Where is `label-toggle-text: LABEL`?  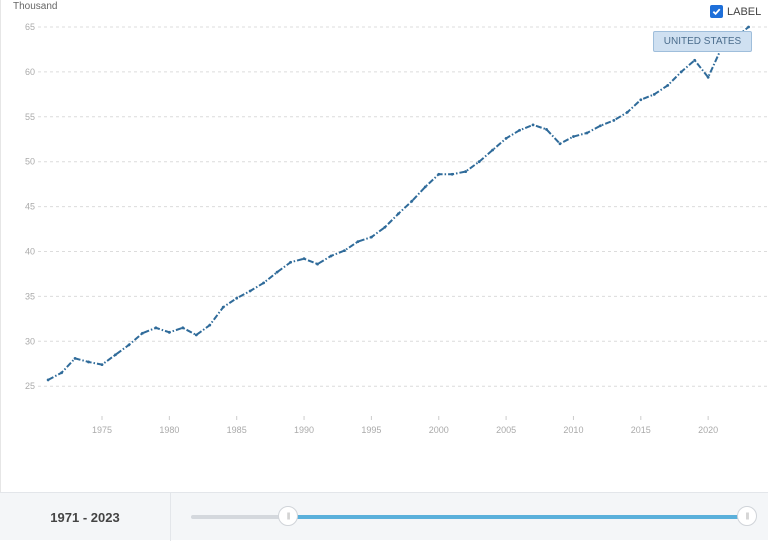 label-toggle-text: LABEL is located at coordinates (744, 11).